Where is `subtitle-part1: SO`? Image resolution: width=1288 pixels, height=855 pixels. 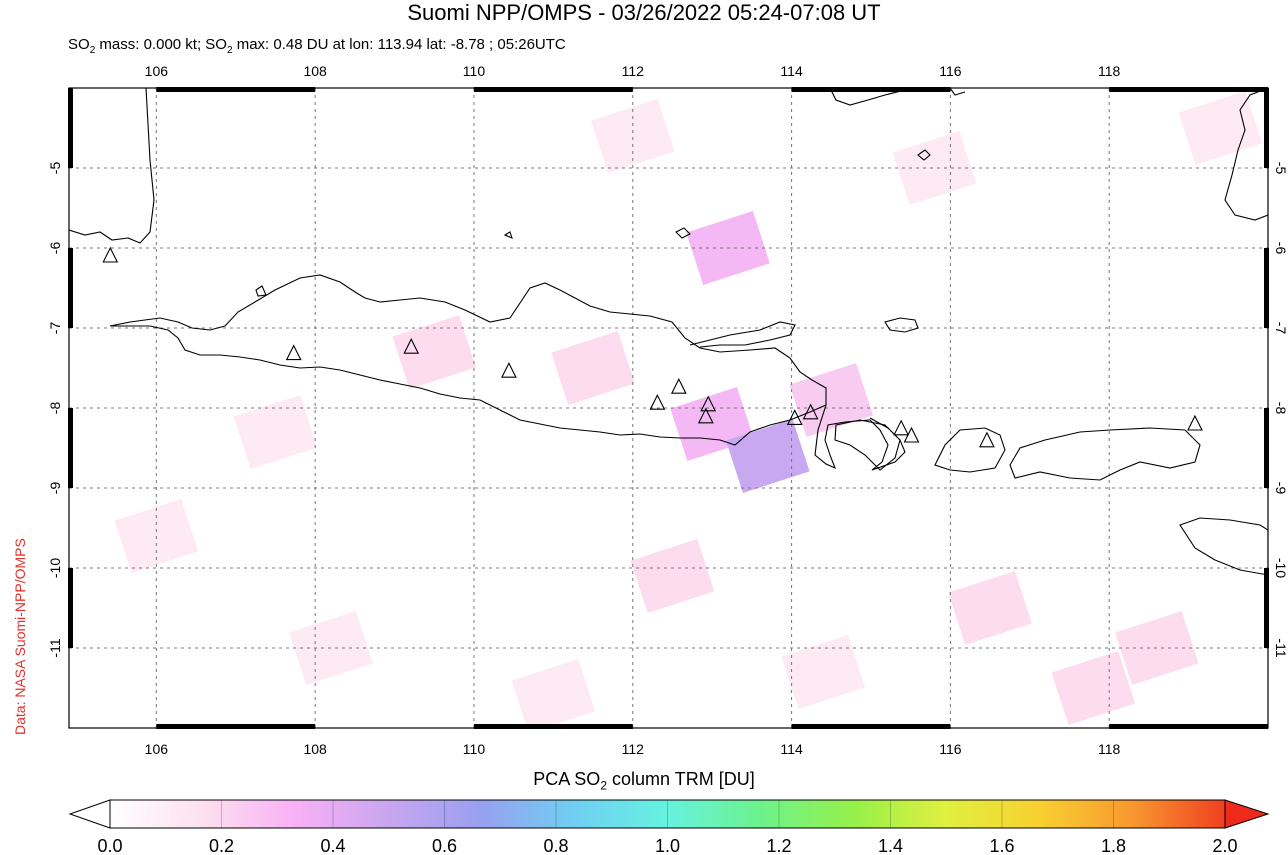
subtitle-part1: SO is located at coordinates (79, 44).